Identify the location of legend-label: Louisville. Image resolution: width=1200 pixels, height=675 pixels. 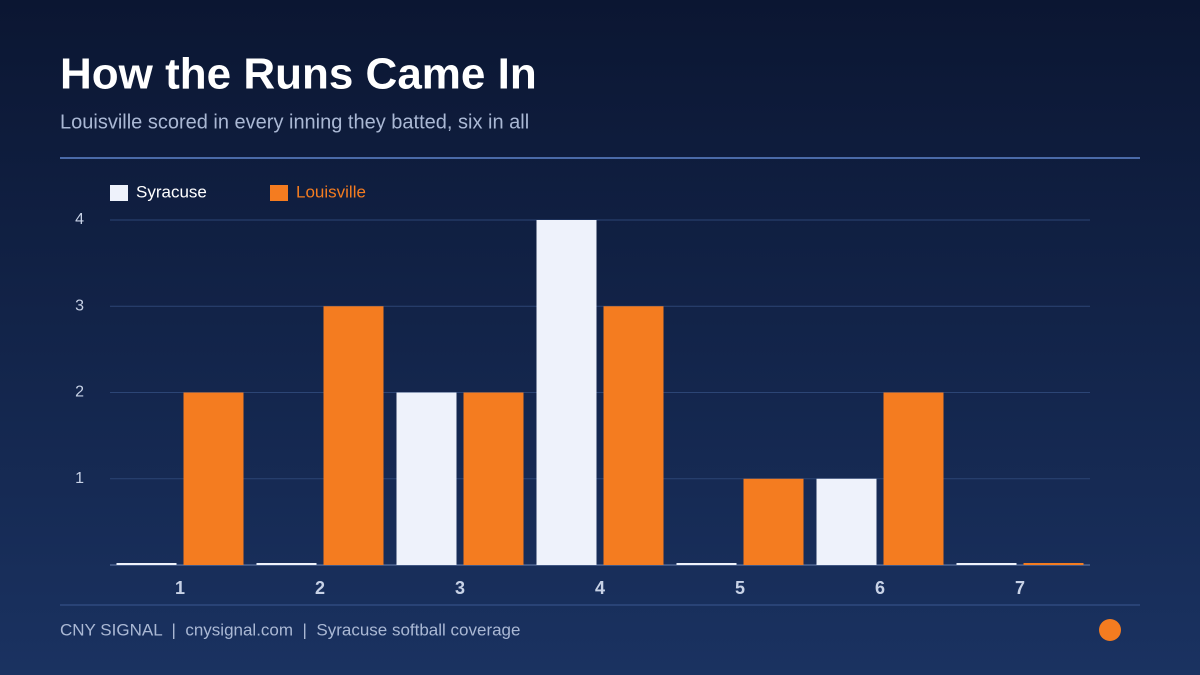
(331, 191).